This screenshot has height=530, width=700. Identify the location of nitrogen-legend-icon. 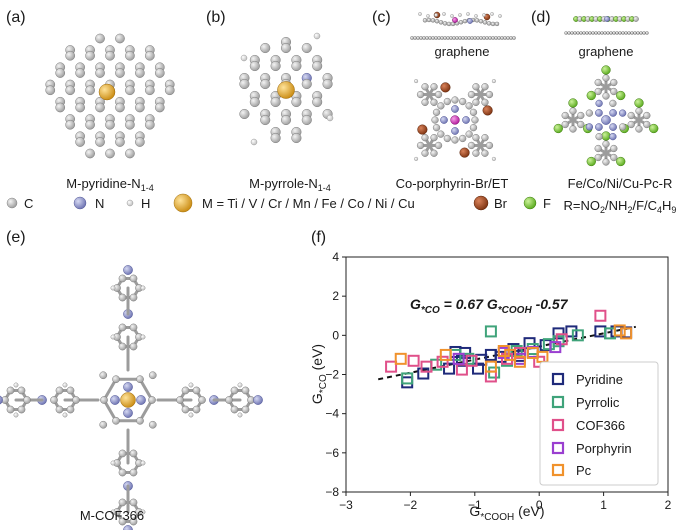
(80, 203).